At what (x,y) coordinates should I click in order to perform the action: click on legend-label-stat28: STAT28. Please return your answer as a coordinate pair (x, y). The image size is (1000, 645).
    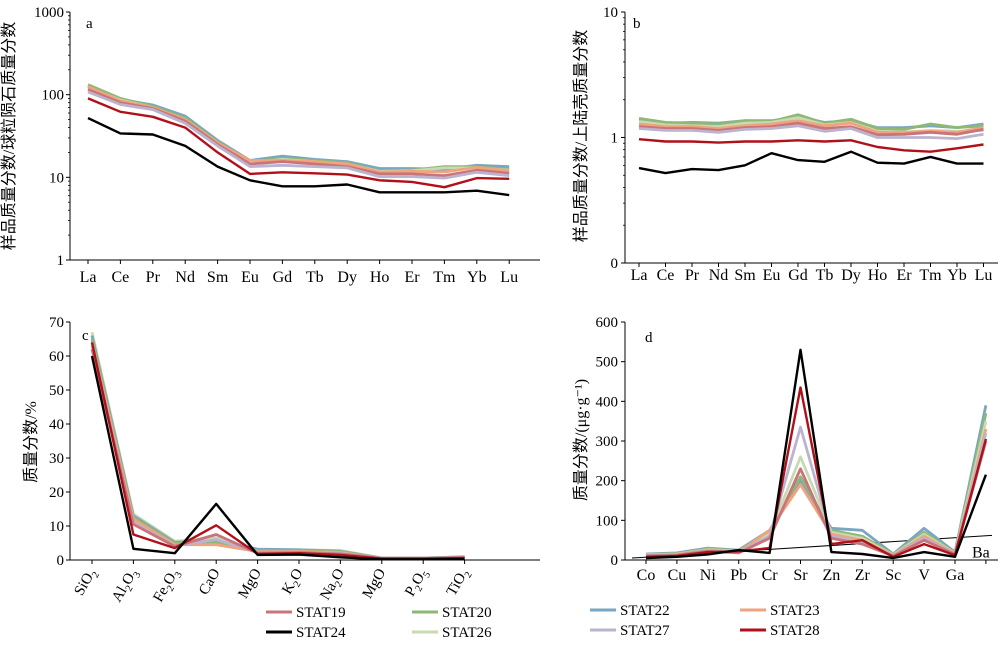
    Looking at the image, I should click on (795, 631).